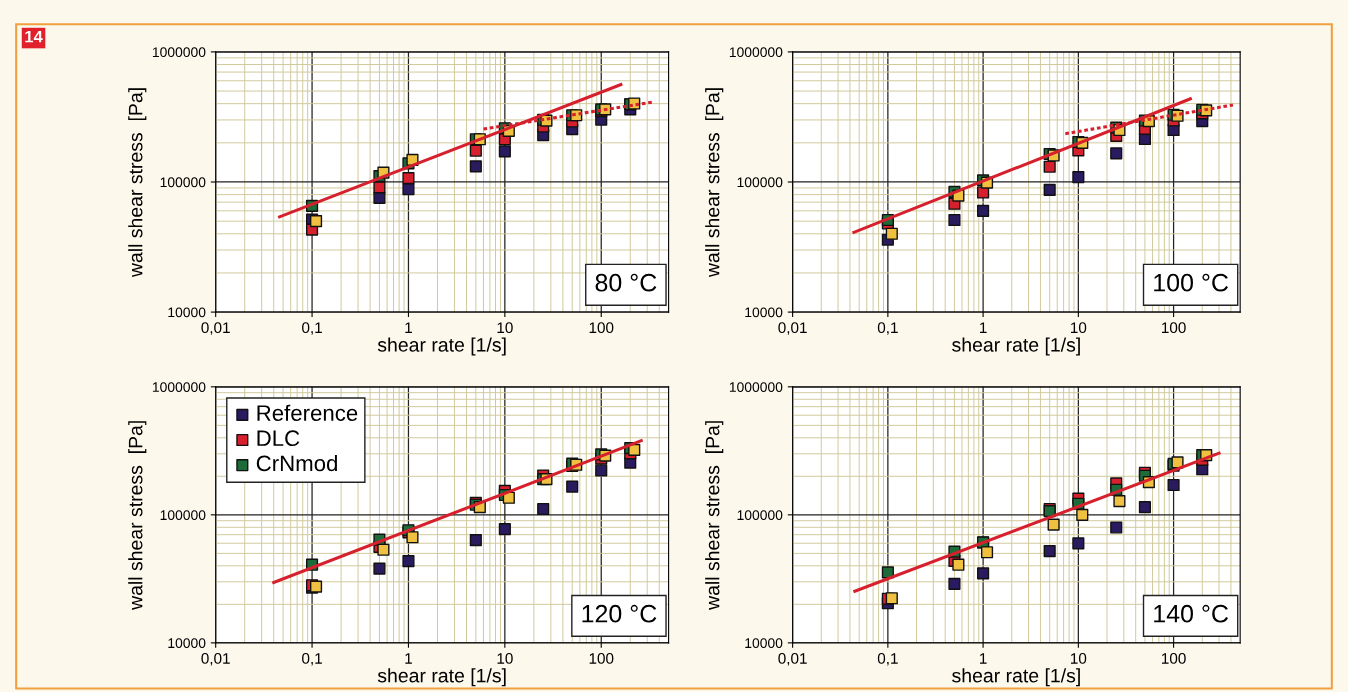 This screenshot has width=1348, height=692. What do you see at coordinates (1191, 282) in the screenshot?
I see `annotation: 100 °C` at bounding box center [1191, 282].